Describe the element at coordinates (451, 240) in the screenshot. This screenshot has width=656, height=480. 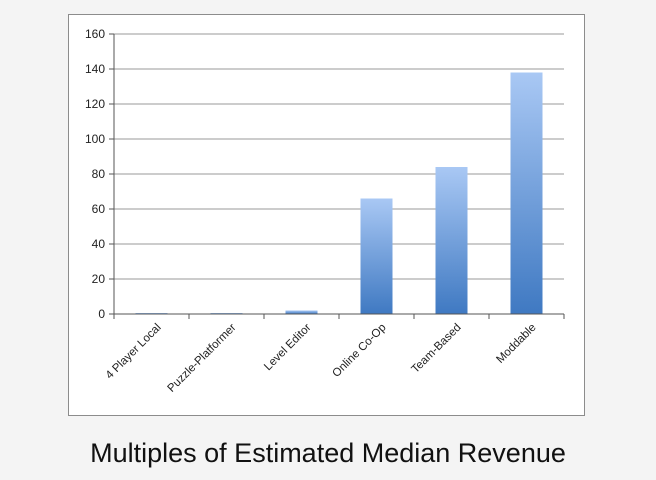
I see `bar-team-based` at that location.